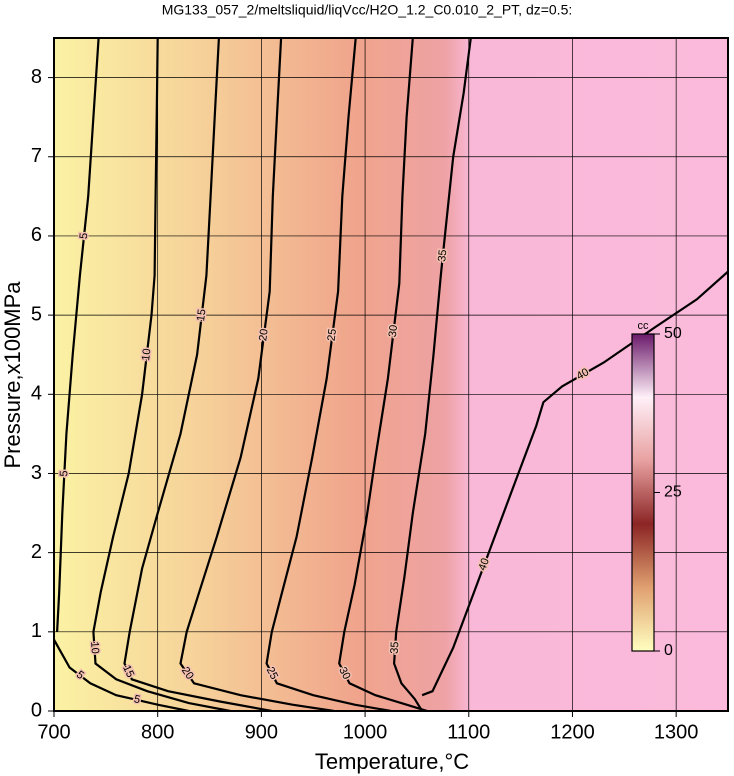  I want to click on y-tick-label: 5, so click(36, 314).